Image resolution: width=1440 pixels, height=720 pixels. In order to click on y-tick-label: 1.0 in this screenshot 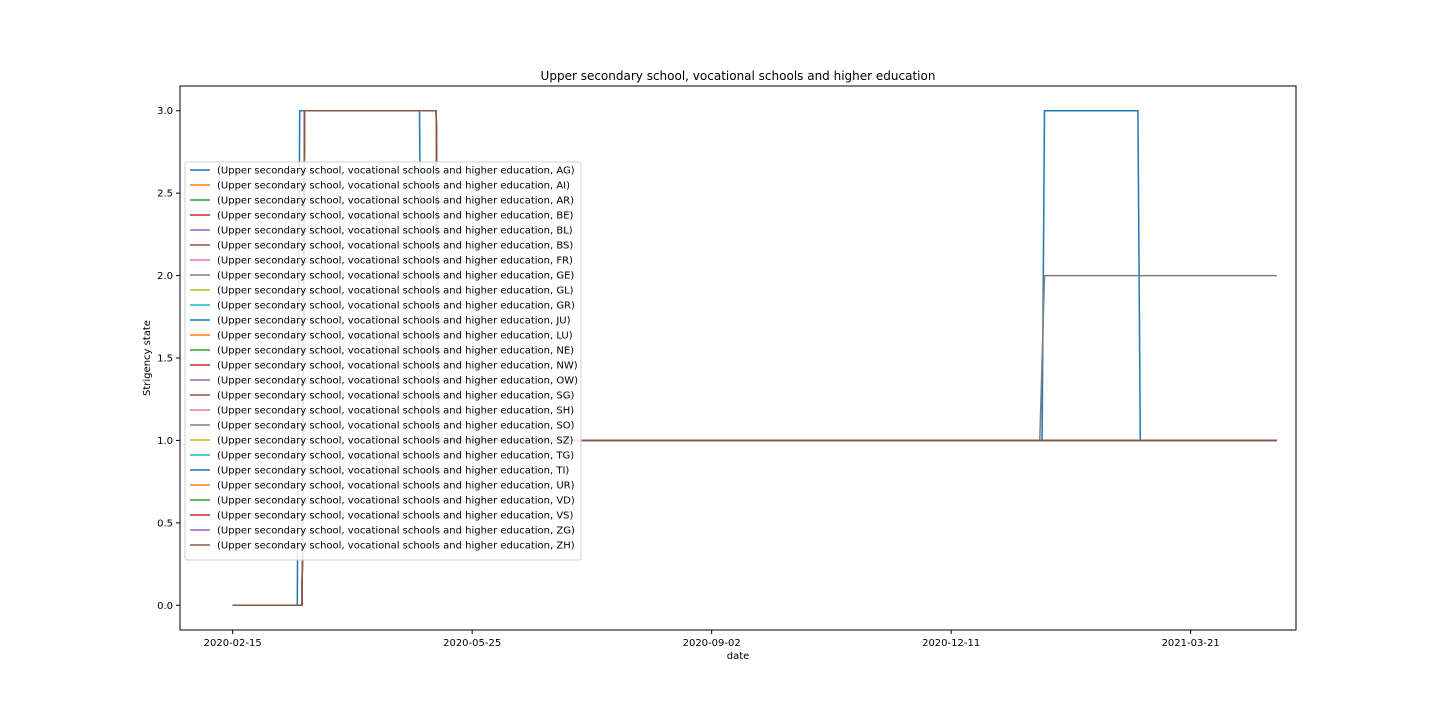, I will do `click(165, 441)`.